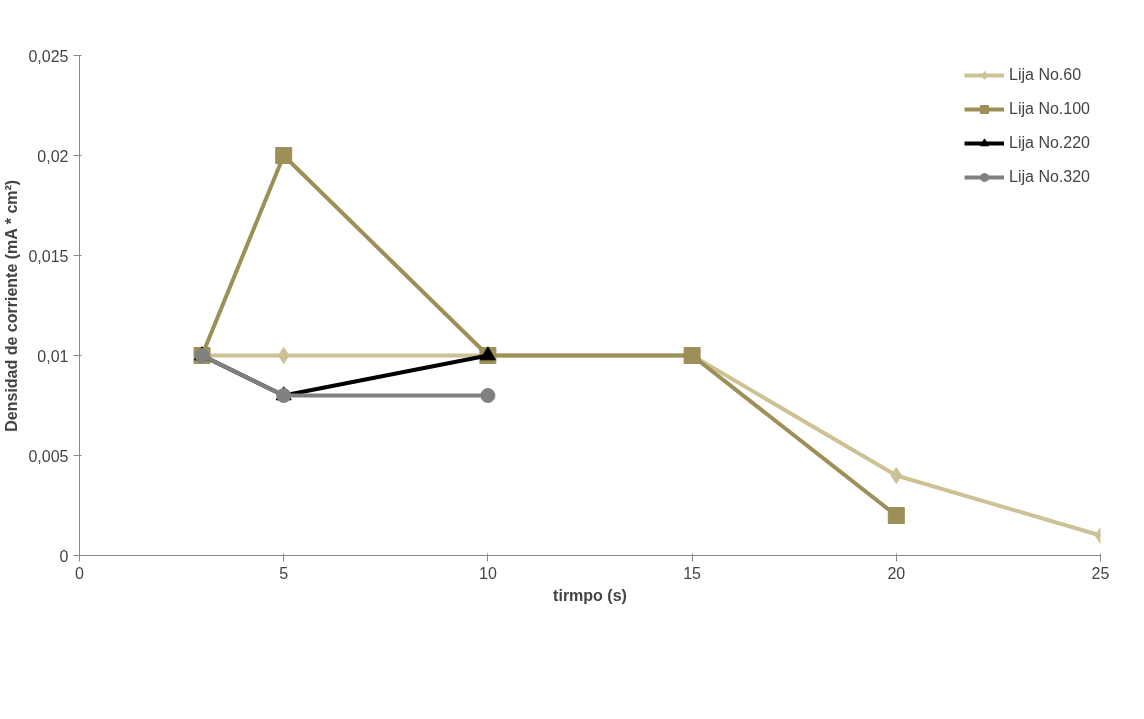  I want to click on y-tick-label: 0,005, so click(48, 456).